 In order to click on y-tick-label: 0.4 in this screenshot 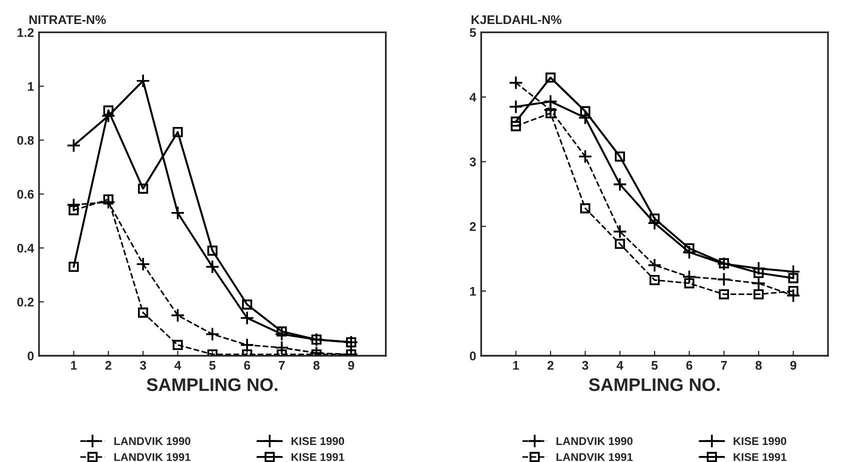, I will do `click(25, 248)`.